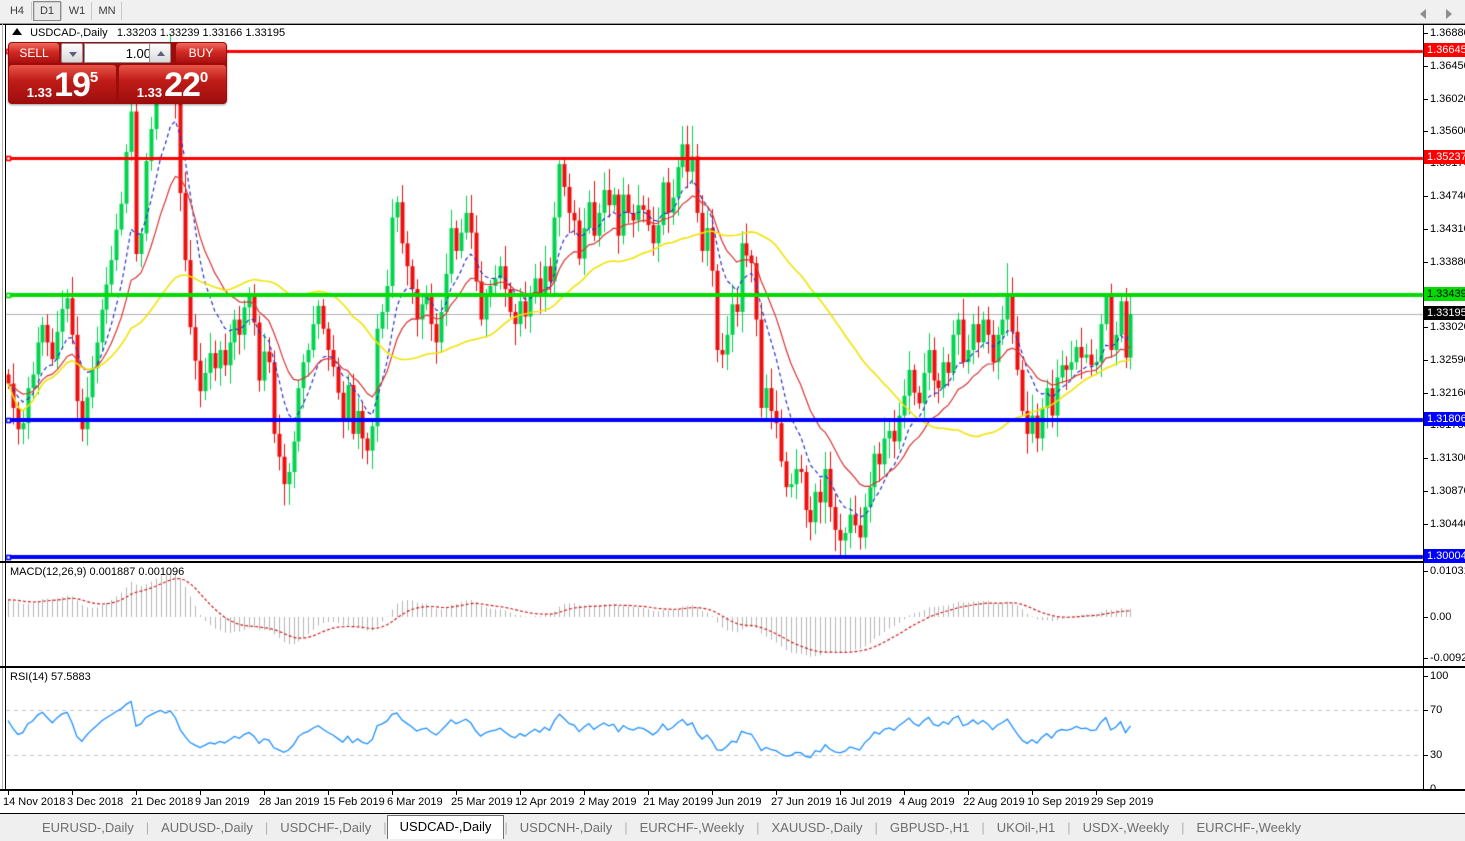 Image resolution: width=1465 pixels, height=841 pixels. What do you see at coordinates (72, 85) in the screenshot?
I see `sell-price-big: 19` at bounding box center [72, 85].